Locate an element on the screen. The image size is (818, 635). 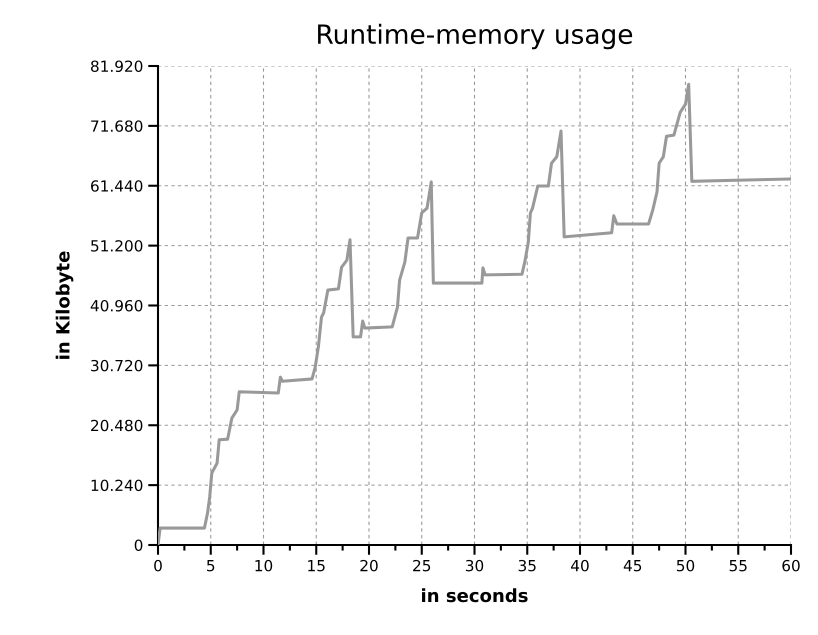
x-tick-label: 35 is located at coordinates (527, 566).